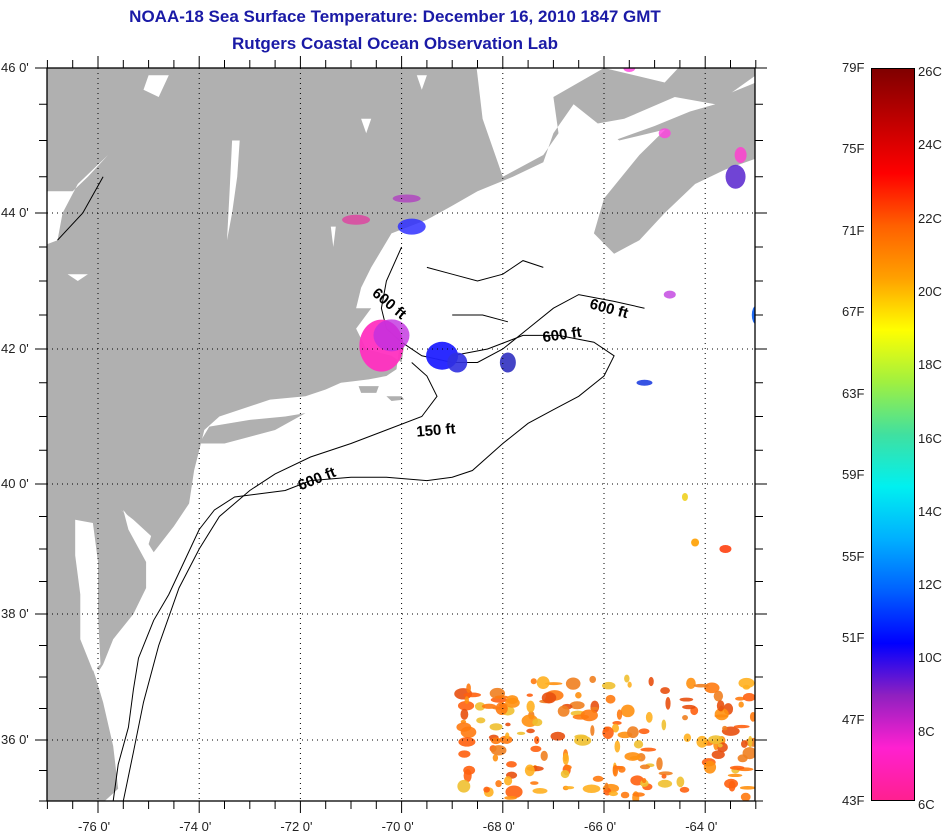  Describe the element at coordinates (853, 312) in the screenshot. I see `colorbar-fahrenheit-label: 67F` at that location.